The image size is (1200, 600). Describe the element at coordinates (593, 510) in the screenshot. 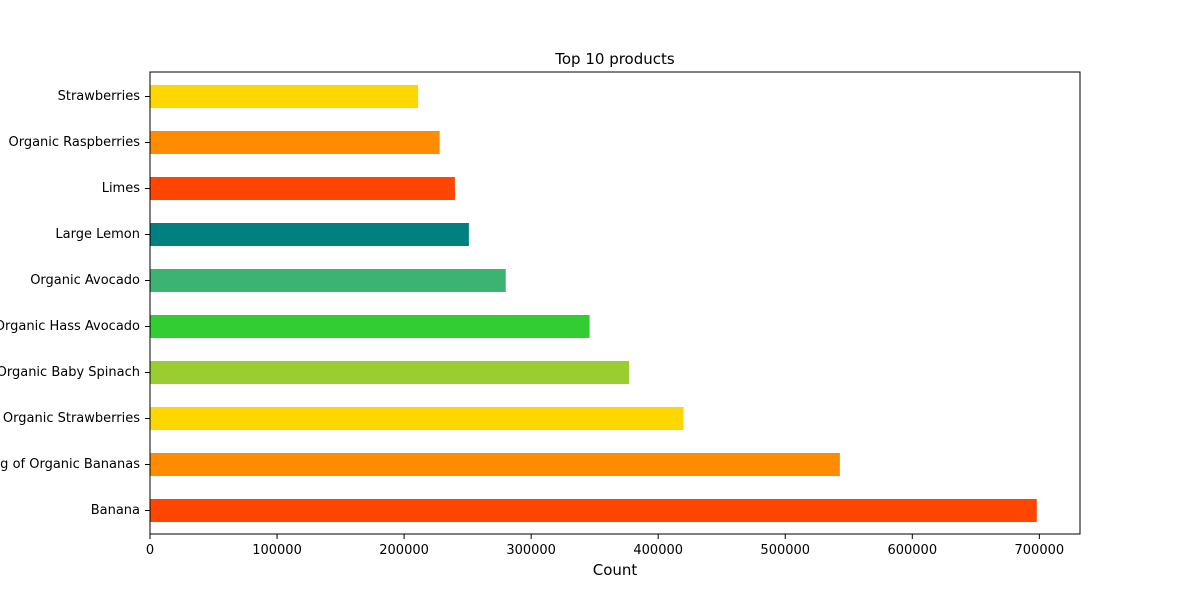

I see `bar-banana` at that location.